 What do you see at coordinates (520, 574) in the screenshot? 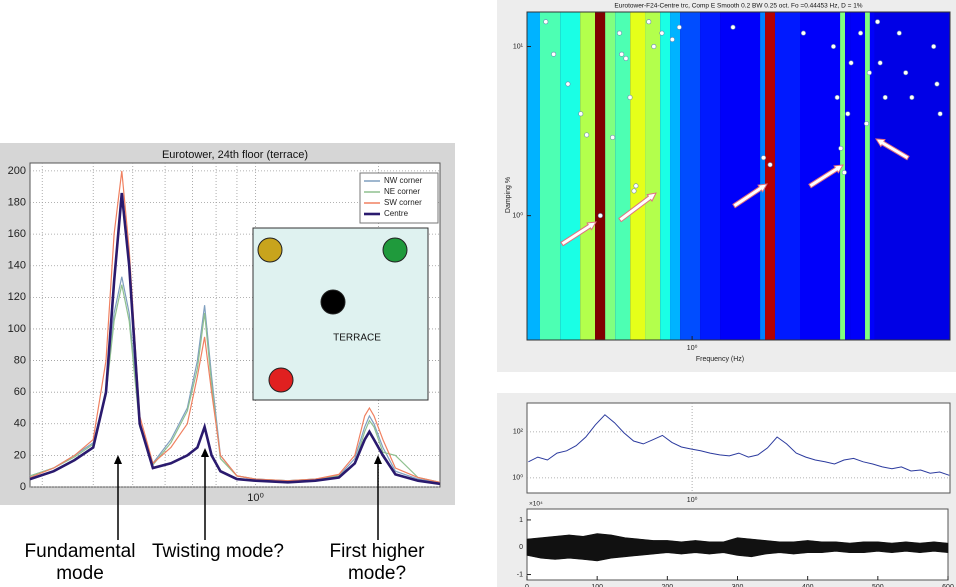
I see `y-tick-label: -1` at bounding box center [520, 574].